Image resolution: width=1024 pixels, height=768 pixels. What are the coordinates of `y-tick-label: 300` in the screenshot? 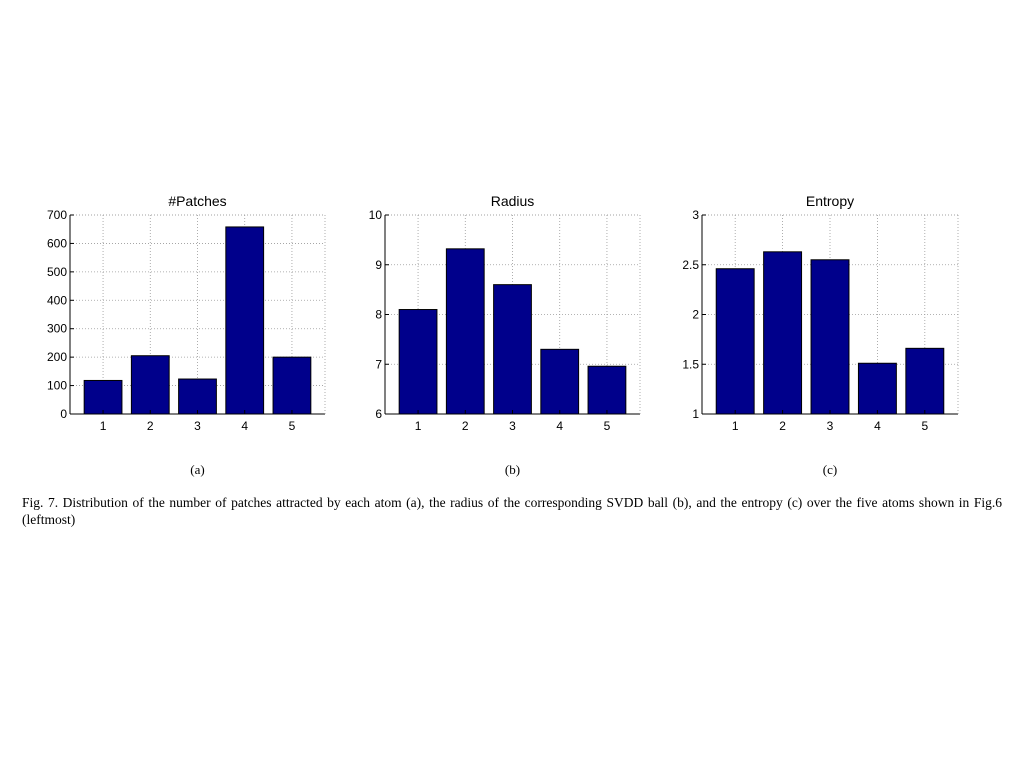 It's located at (57, 329).